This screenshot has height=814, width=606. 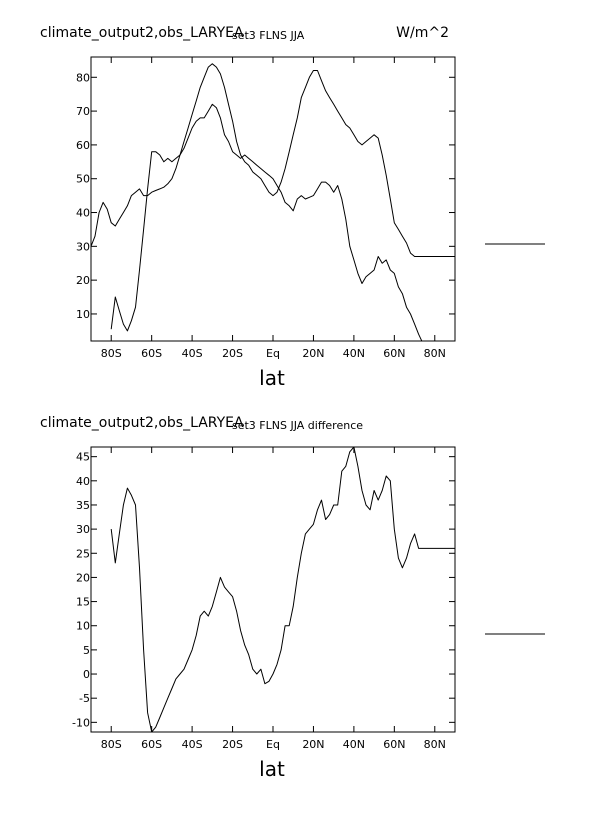 What do you see at coordinates (83, 553) in the screenshot?
I see `y-tick-label: 25` at bounding box center [83, 553].